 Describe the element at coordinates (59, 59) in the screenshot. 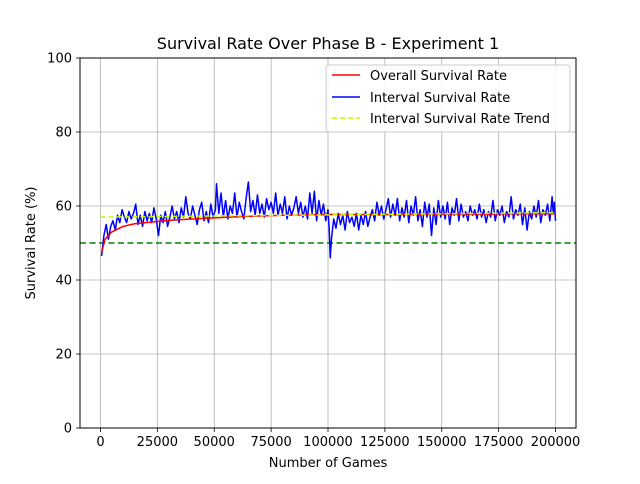

I see `y-tick-label: 100` at that location.